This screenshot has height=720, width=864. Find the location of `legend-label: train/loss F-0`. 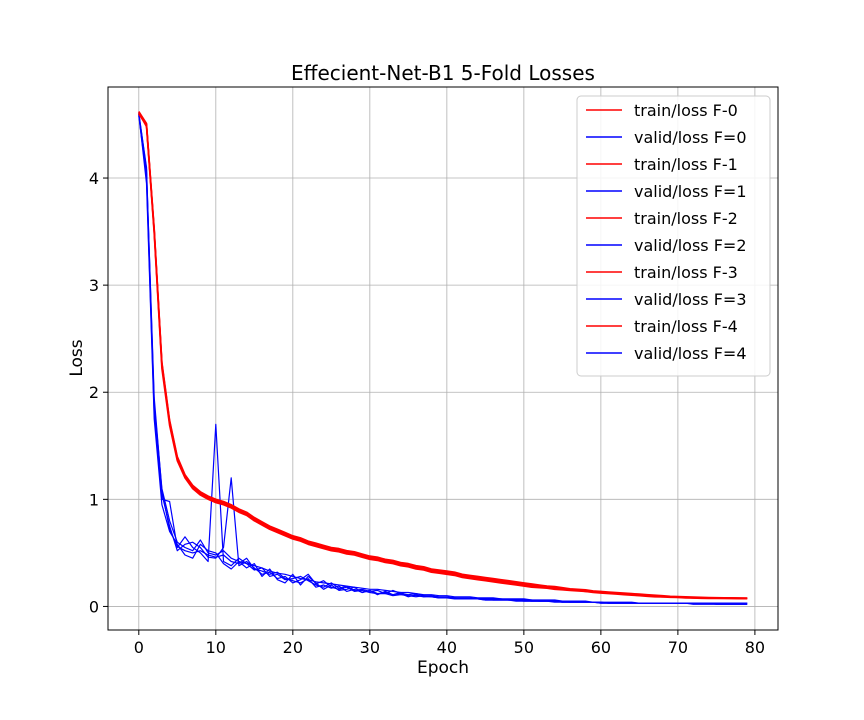

legend-label: train/loss F-0 is located at coordinates (686, 110).